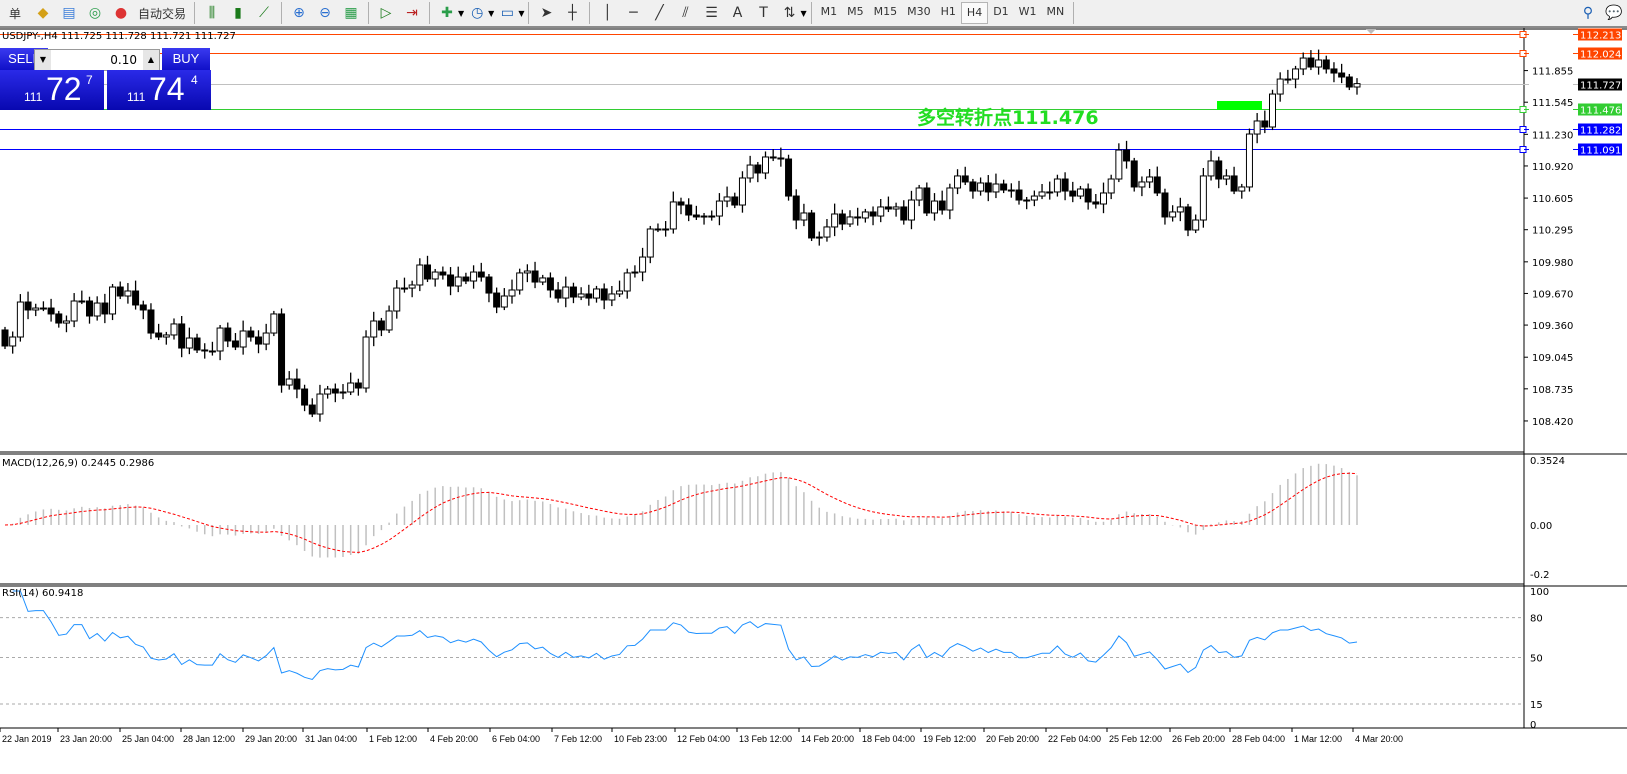 The height and width of the screenshot is (774, 1627). I want to click on text-icon: A, so click(737, 13).